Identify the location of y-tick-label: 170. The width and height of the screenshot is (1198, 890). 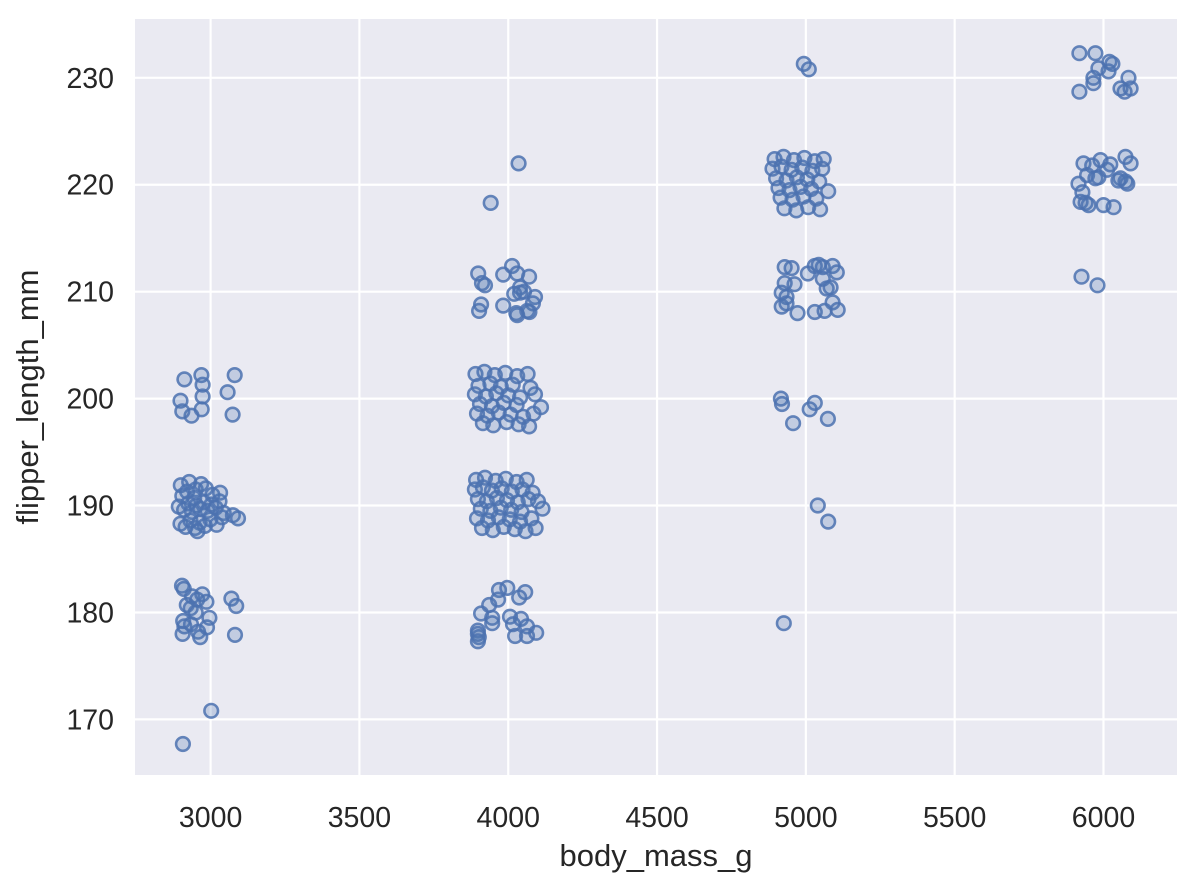
(90, 720).